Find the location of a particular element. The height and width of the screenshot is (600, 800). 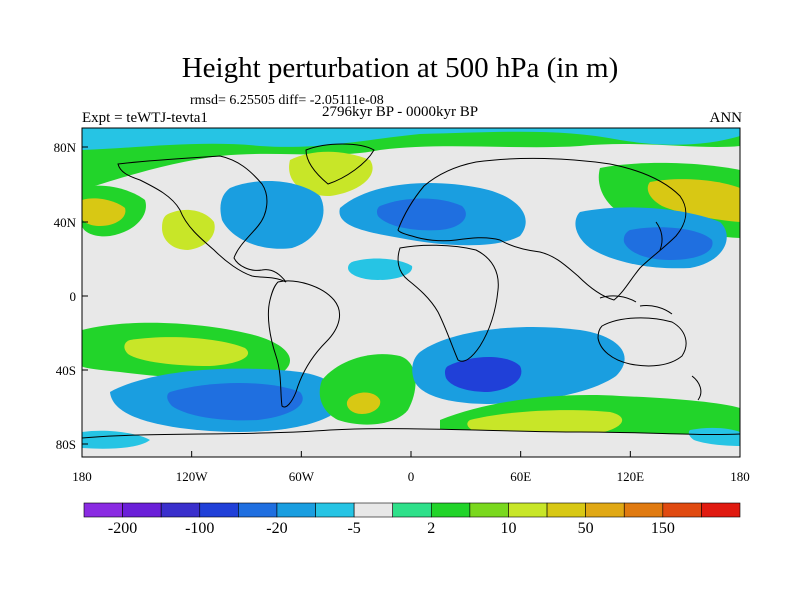

y-tick-label: 40S is located at coordinates (66, 370).